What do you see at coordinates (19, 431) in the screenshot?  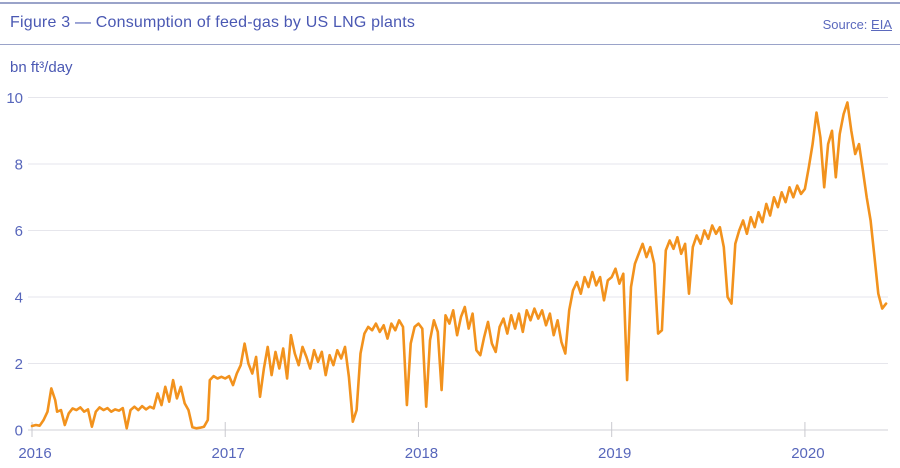 I see `y-tick-label: 0` at bounding box center [19, 431].